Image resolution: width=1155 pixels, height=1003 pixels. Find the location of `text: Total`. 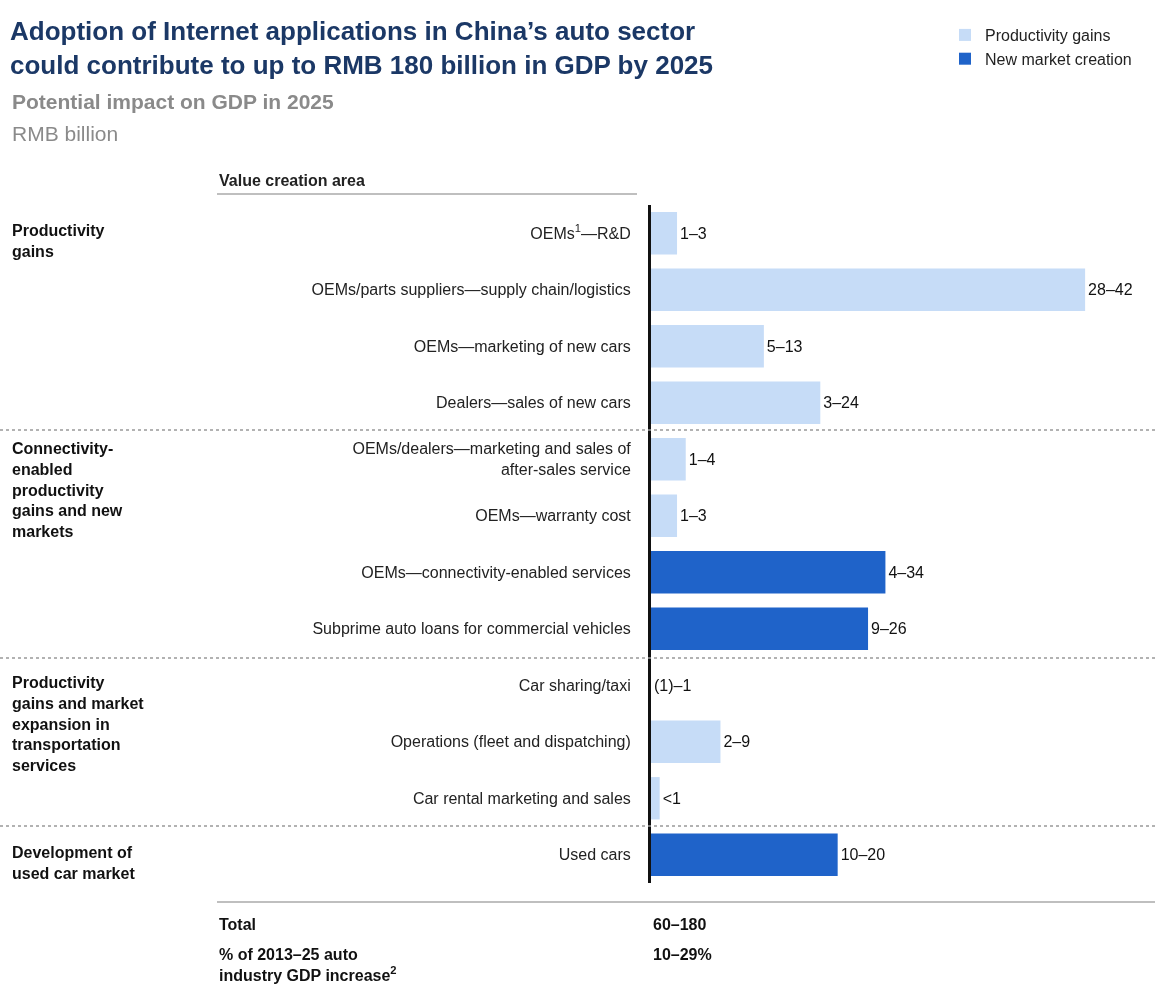

text: Total is located at coordinates (238, 924).